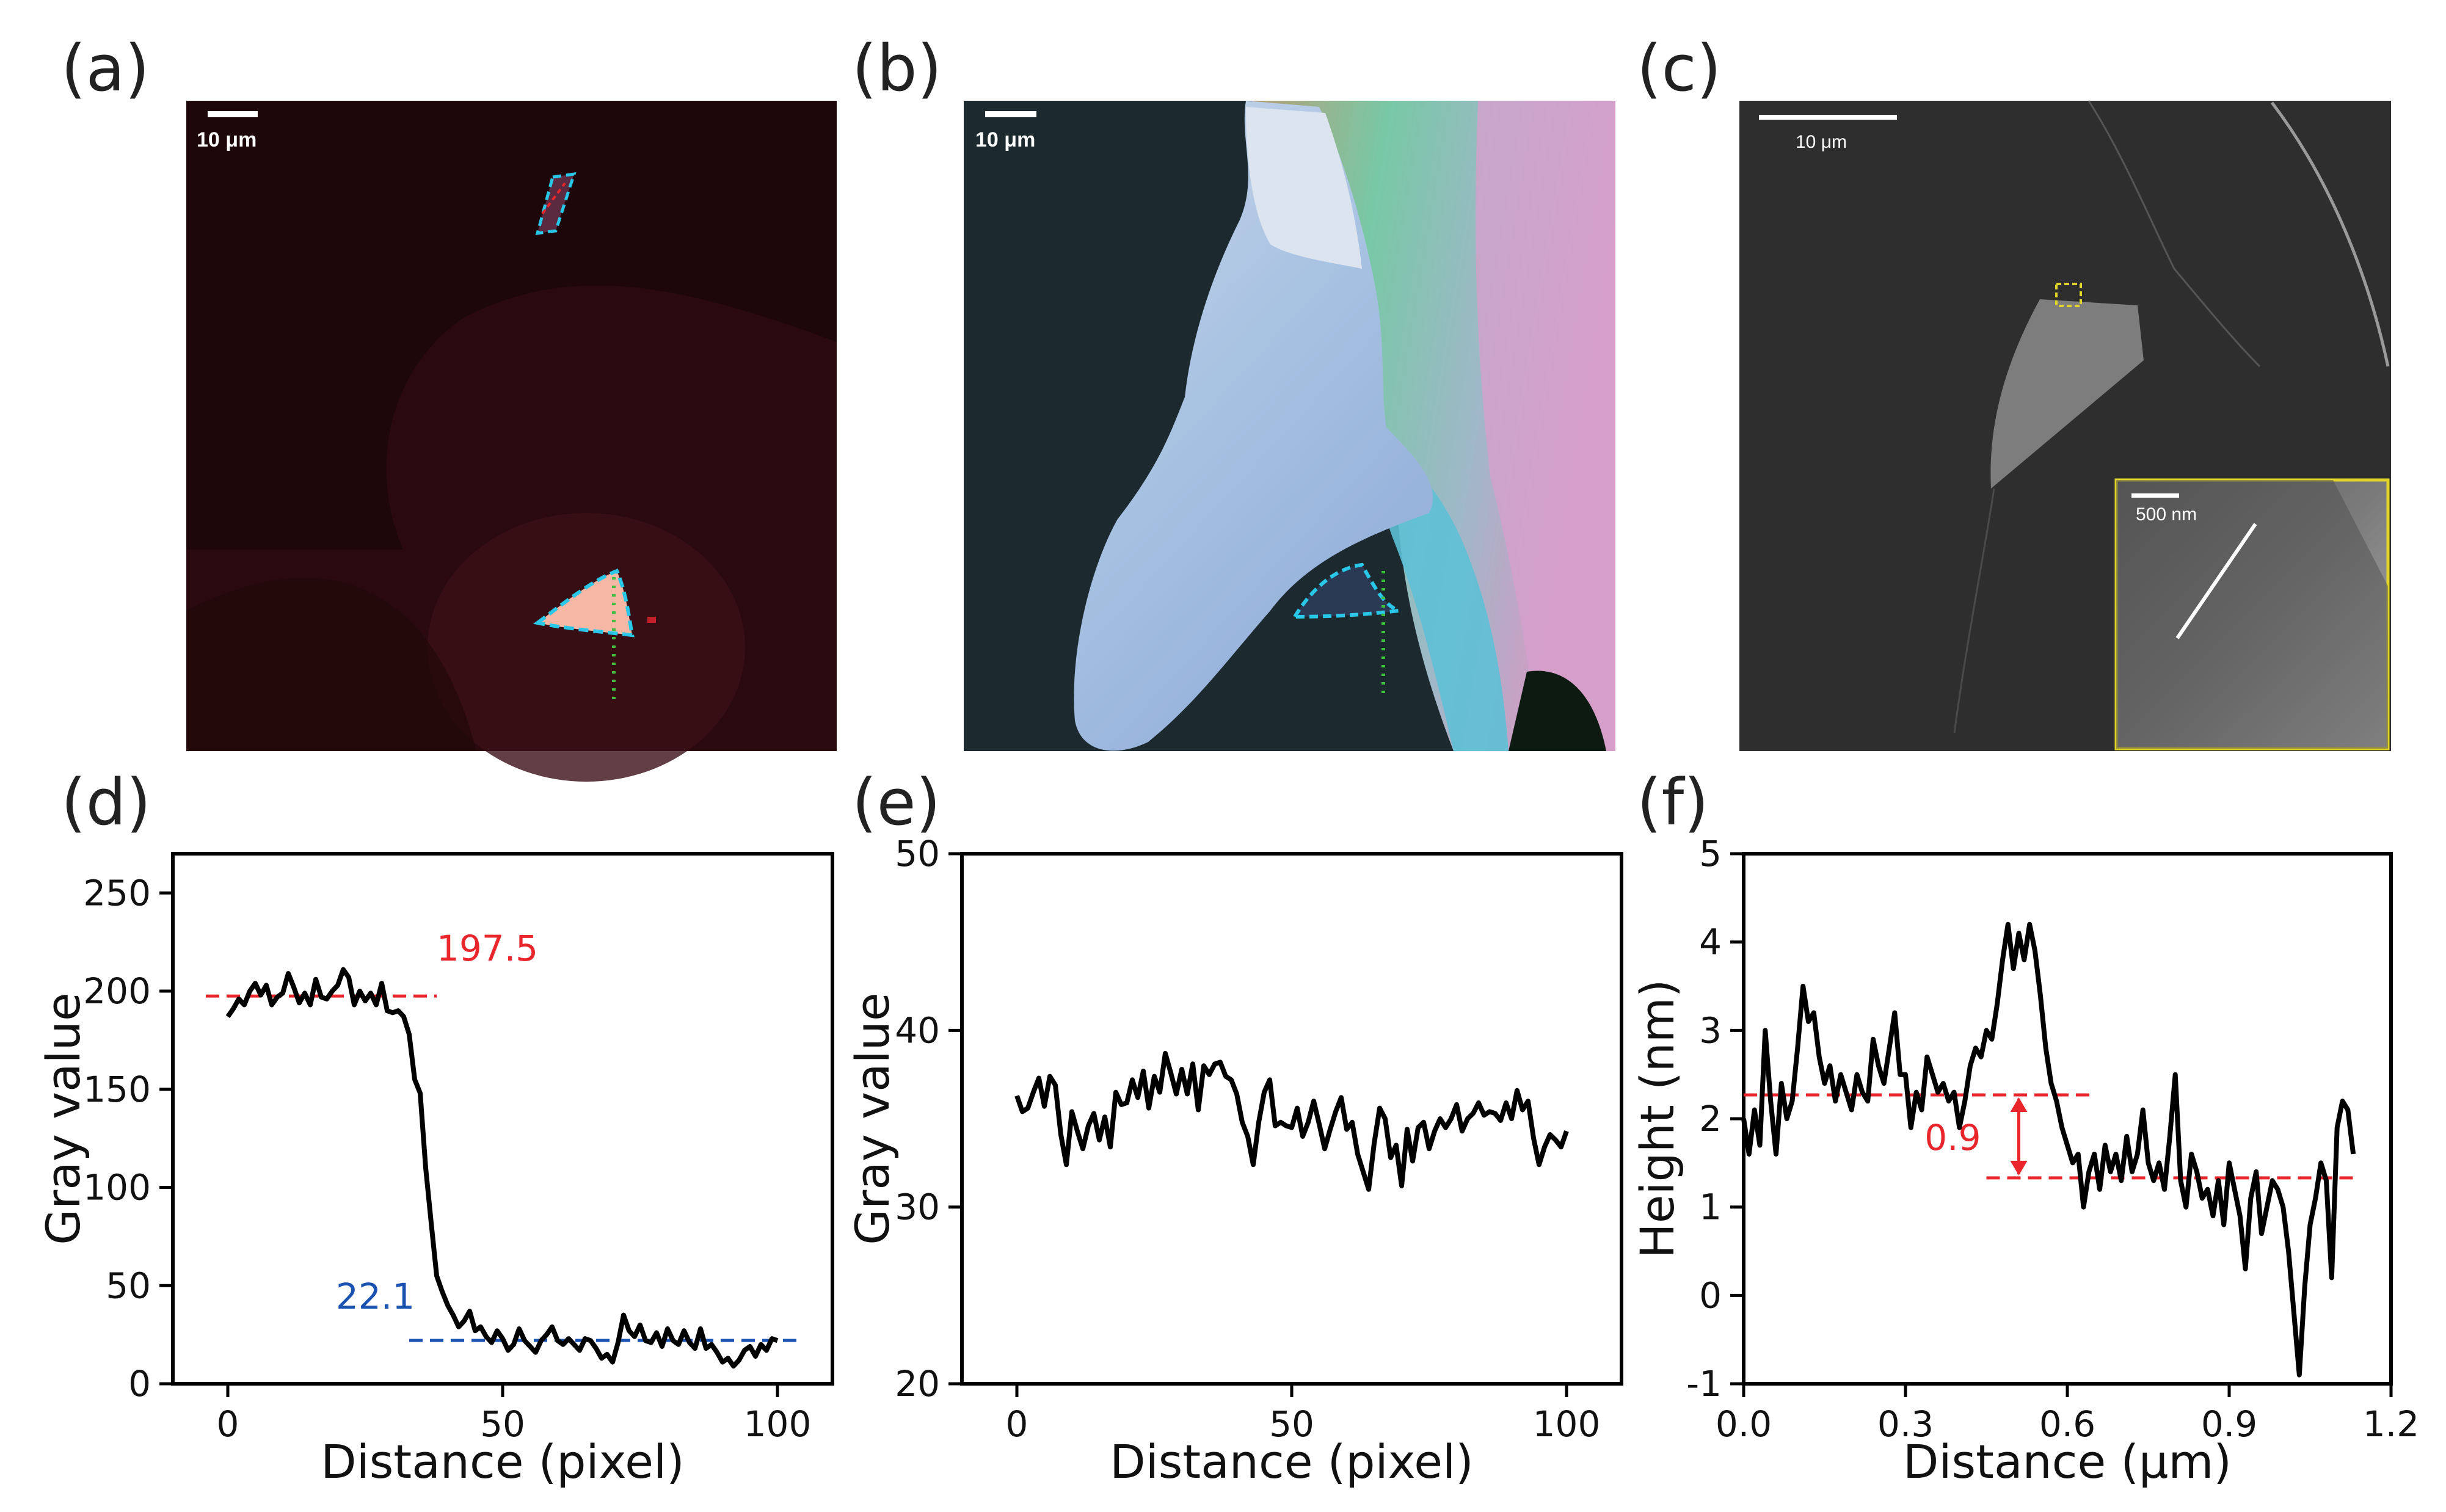  I want to click on chart-d-xtick-label: 50, so click(502, 1424).